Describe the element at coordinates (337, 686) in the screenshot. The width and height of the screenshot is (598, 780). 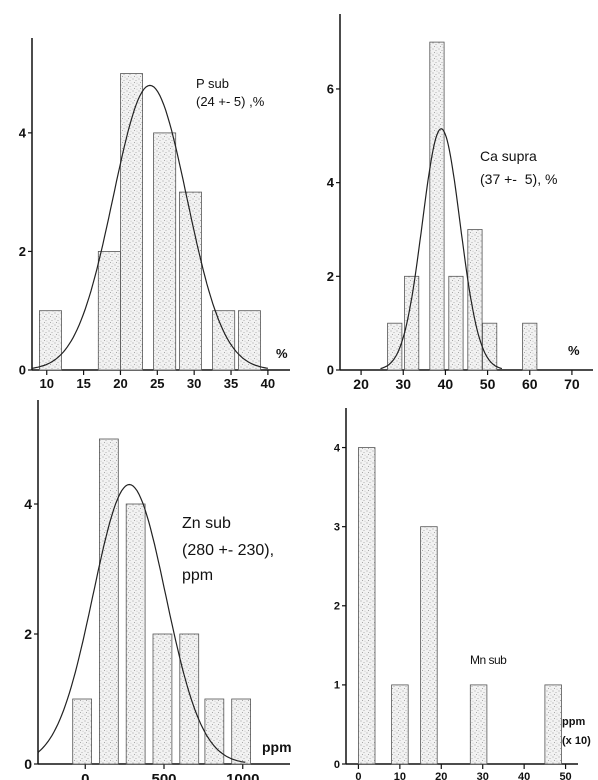
I see `y-tick-label: 1` at that location.